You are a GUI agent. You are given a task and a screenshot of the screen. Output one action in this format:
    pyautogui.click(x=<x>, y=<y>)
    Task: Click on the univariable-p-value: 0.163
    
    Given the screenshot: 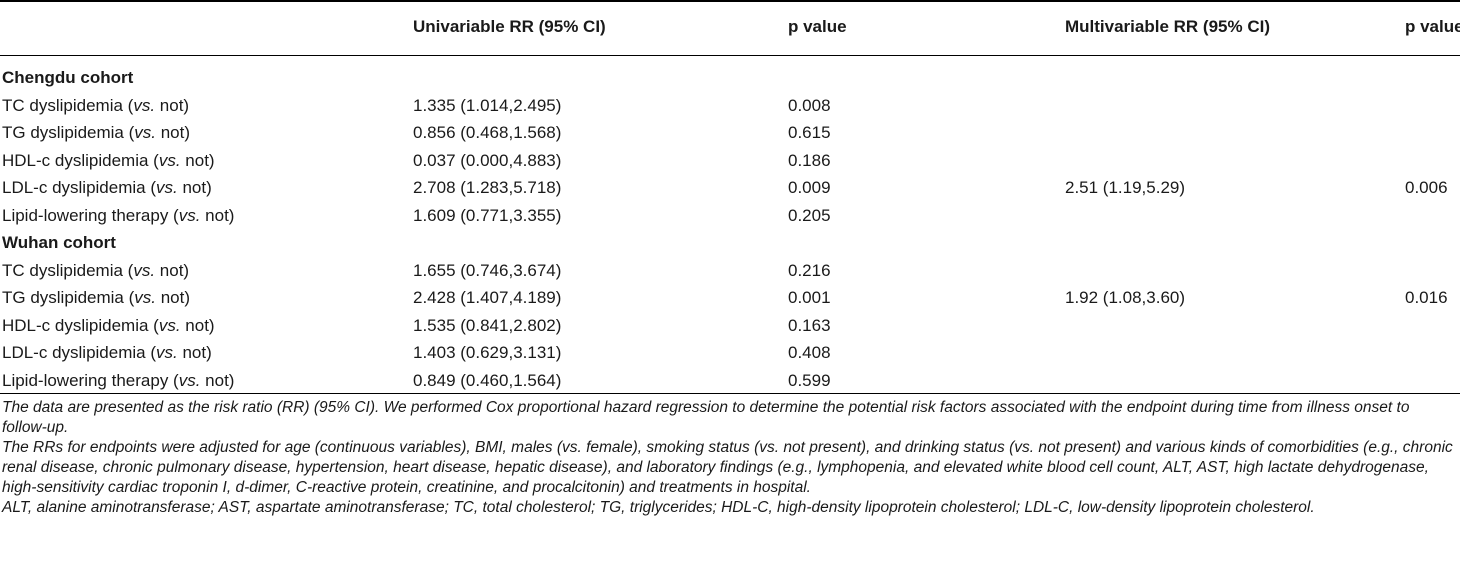 What is the action you would take?
    pyautogui.click(x=809, y=325)
    